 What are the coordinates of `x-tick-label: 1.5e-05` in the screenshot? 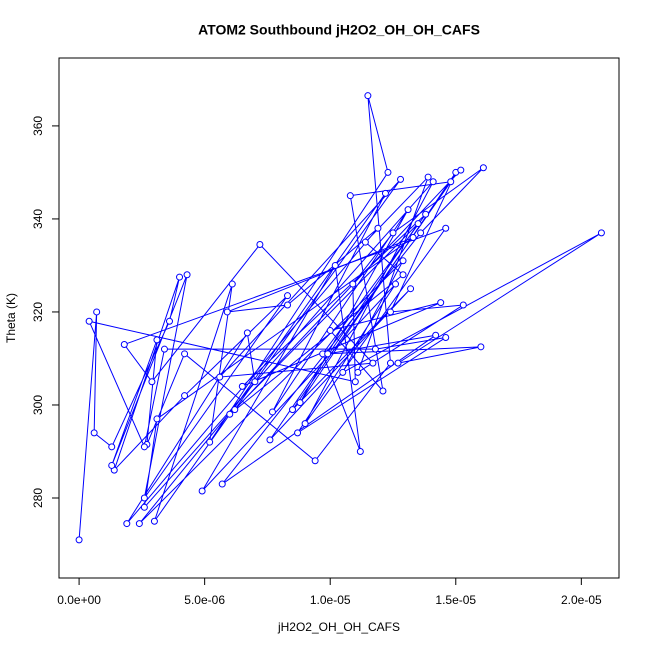 It's located at (455, 600).